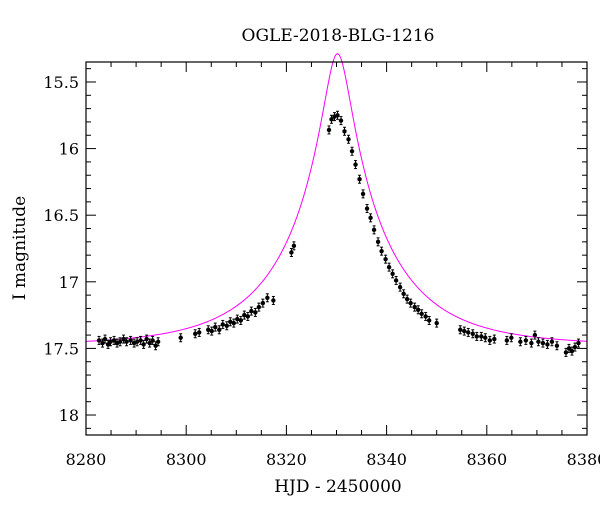 This screenshot has height=516, width=600. I want to click on chart-title: OGLE-2018-BLG-1216, so click(338, 36).